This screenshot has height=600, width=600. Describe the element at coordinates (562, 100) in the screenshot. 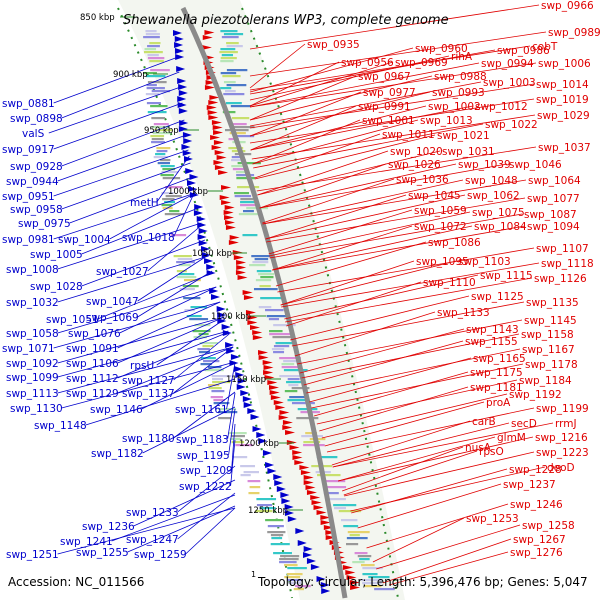

I see `gene-label-right: swp_1019` at that location.